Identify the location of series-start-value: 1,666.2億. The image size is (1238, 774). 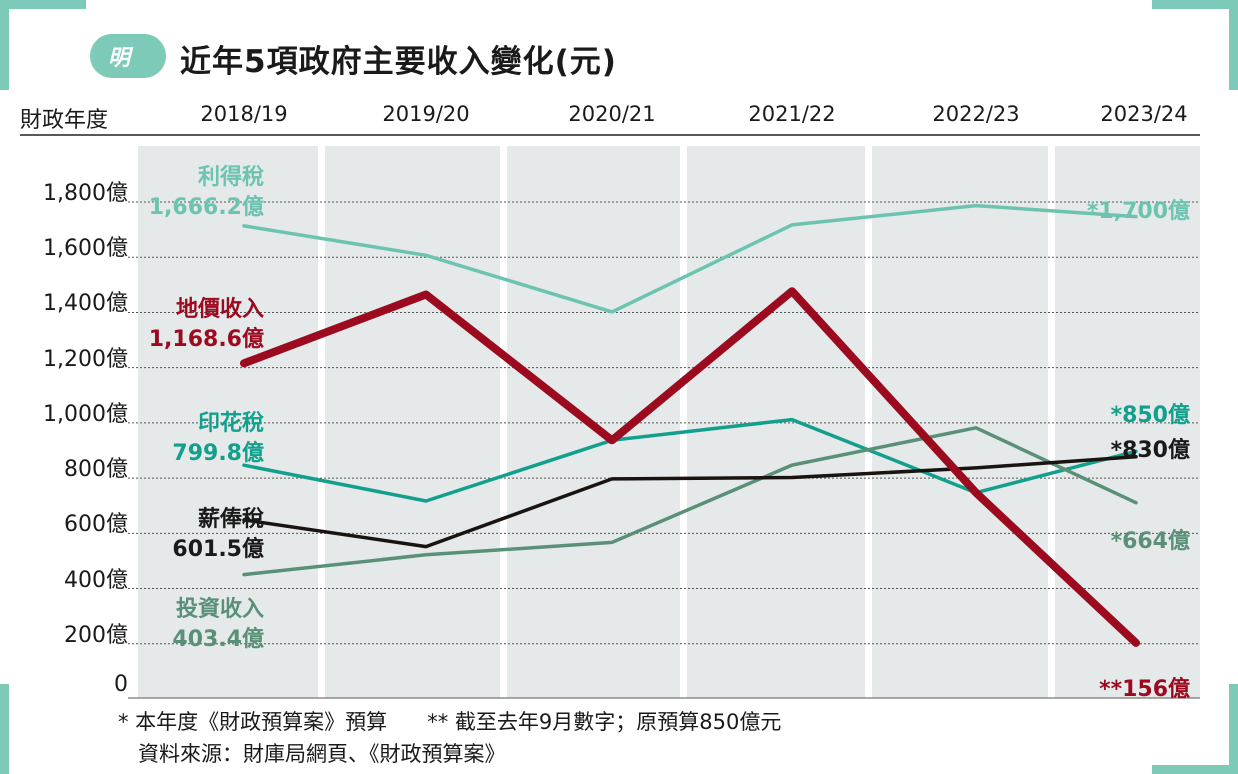
(206, 207).